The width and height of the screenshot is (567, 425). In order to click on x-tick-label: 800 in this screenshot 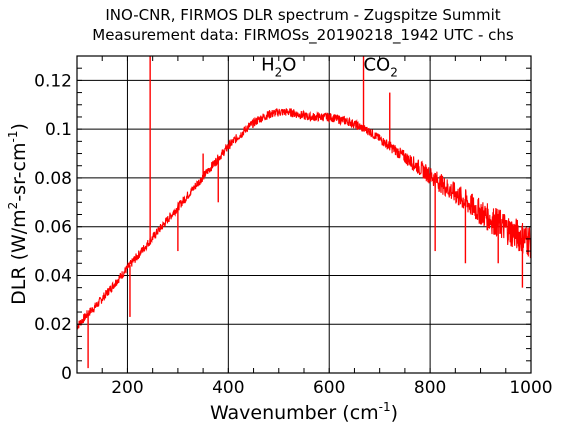, I will do `click(430, 388)`.